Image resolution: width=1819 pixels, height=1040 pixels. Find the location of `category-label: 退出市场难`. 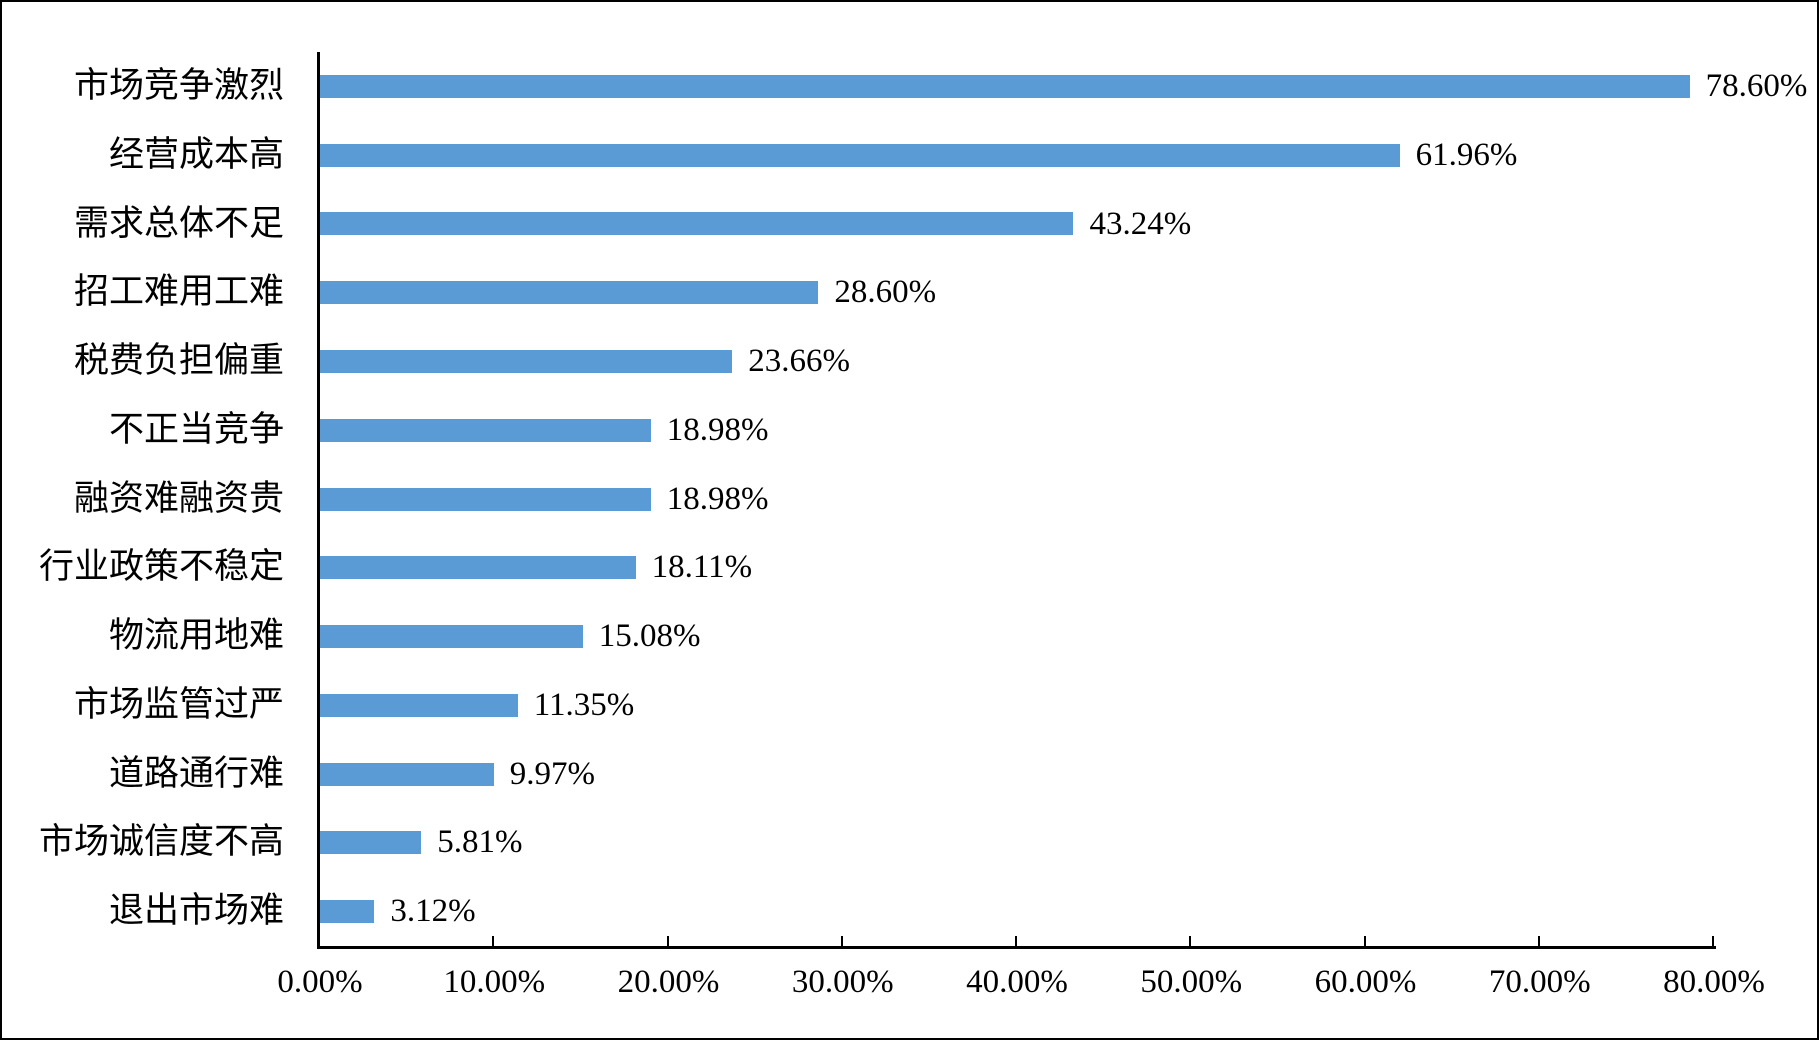

category-label: 退出市场难 is located at coordinates (196, 911).